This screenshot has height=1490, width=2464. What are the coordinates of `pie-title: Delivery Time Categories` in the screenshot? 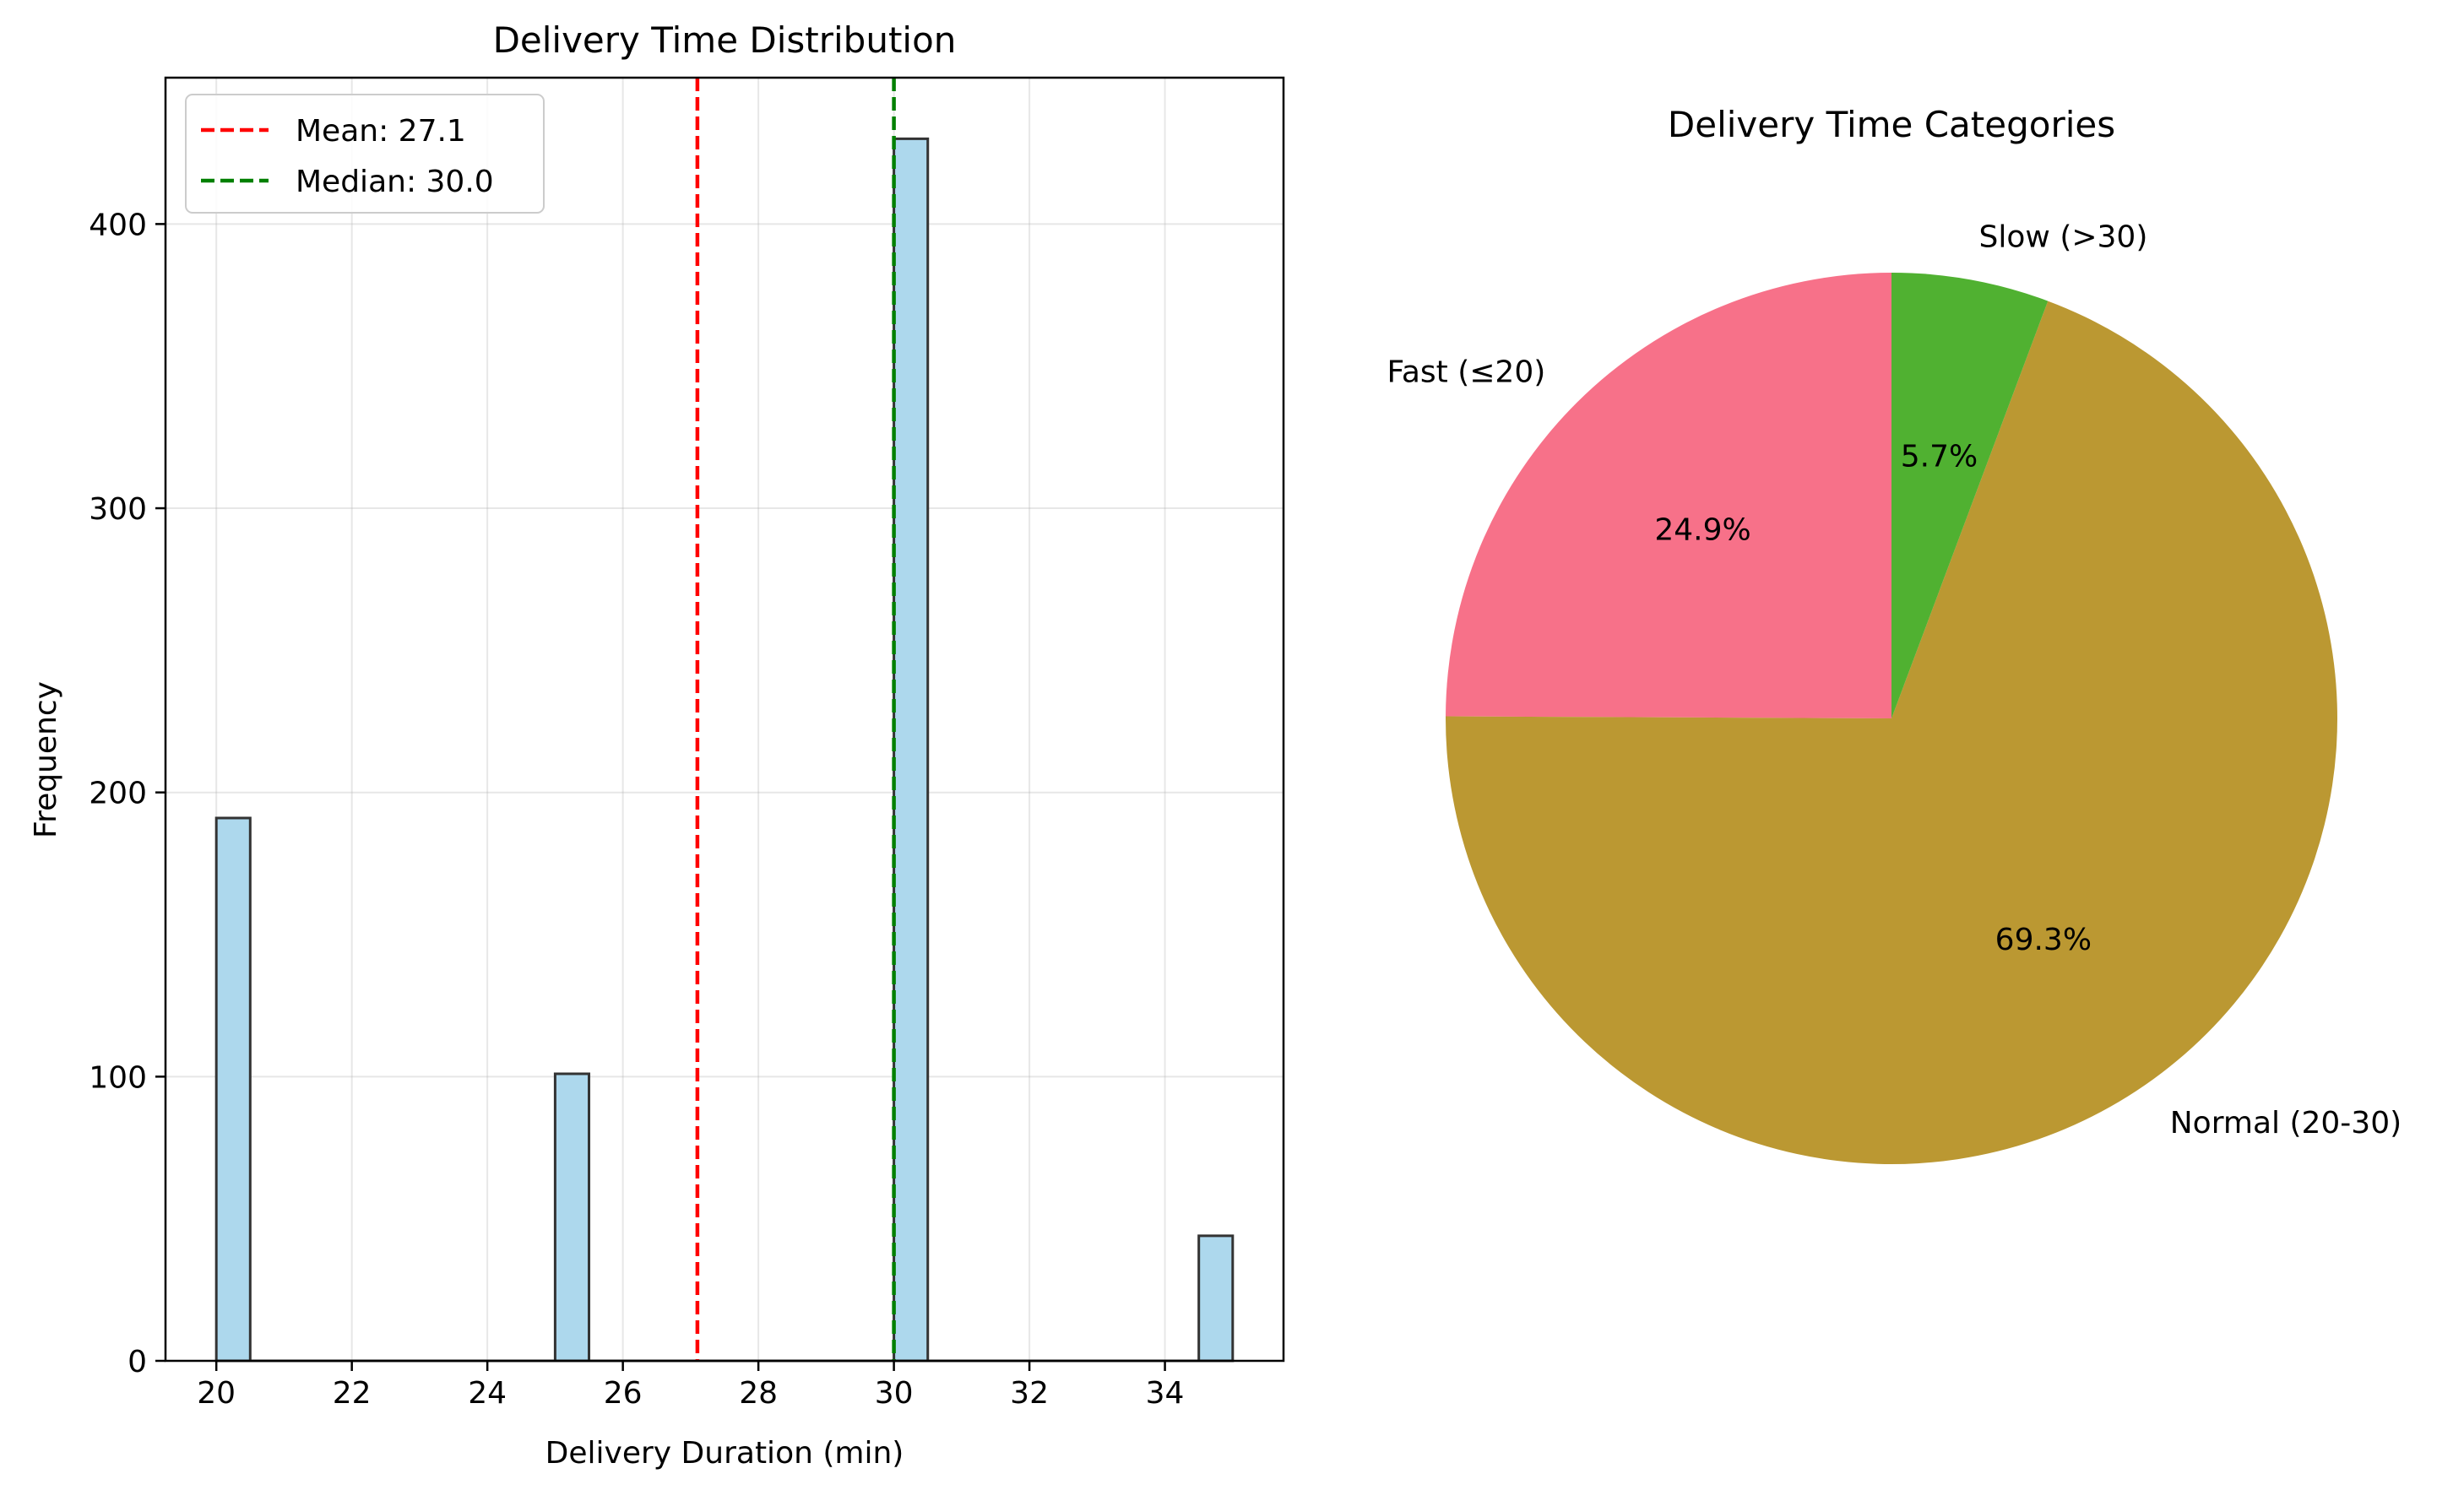 It's located at (1892, 124).